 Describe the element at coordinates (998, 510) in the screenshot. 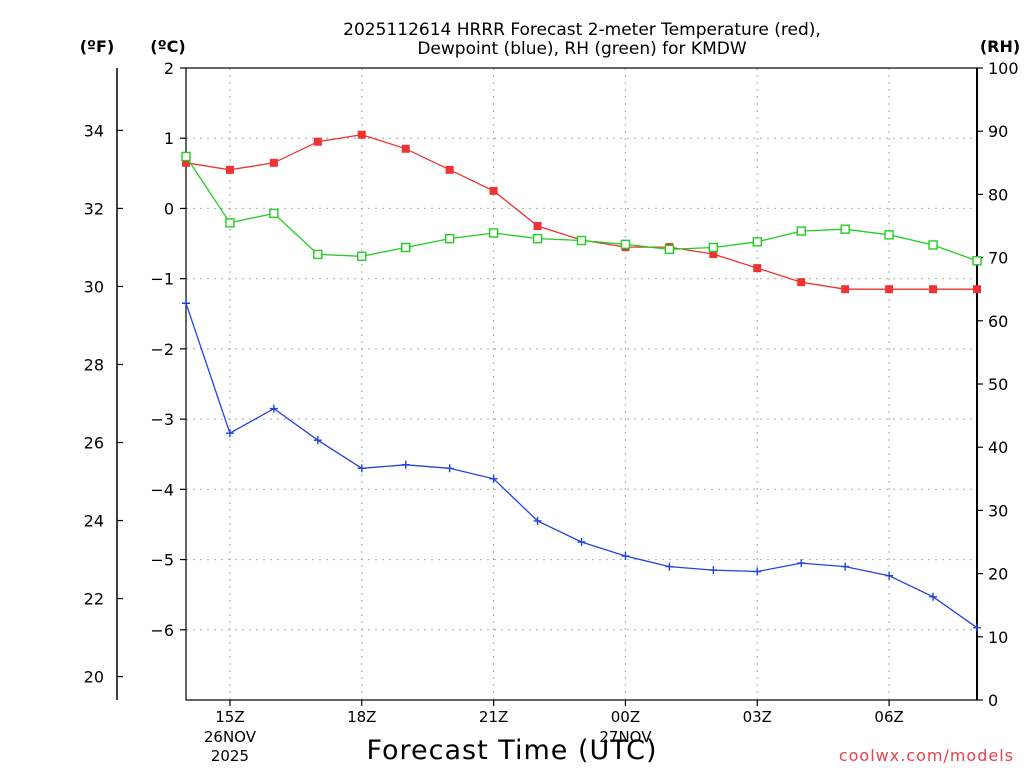

I see `rh-tick-label: 30` at that location.